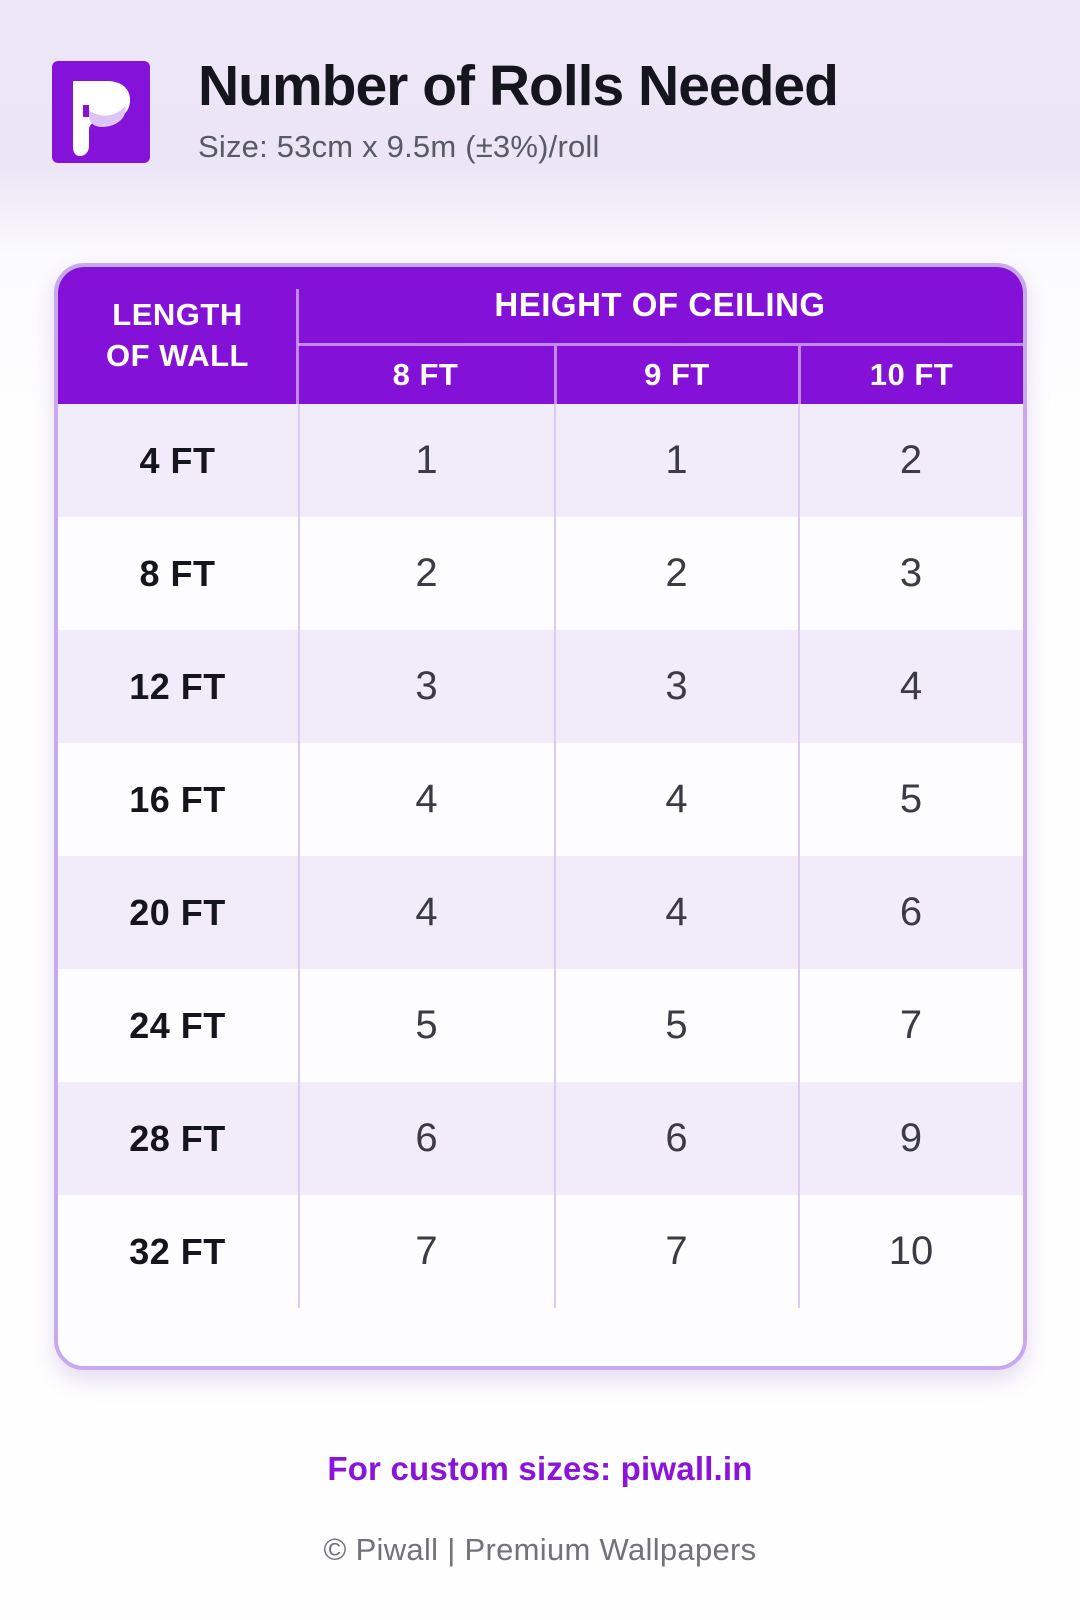 The height and width of the screenshot is (1620, 1080). What do you see at coordinates (910, 799) in the screenshot?
I see `cell-value-10ft: 5` at bounding box center [910, 799].